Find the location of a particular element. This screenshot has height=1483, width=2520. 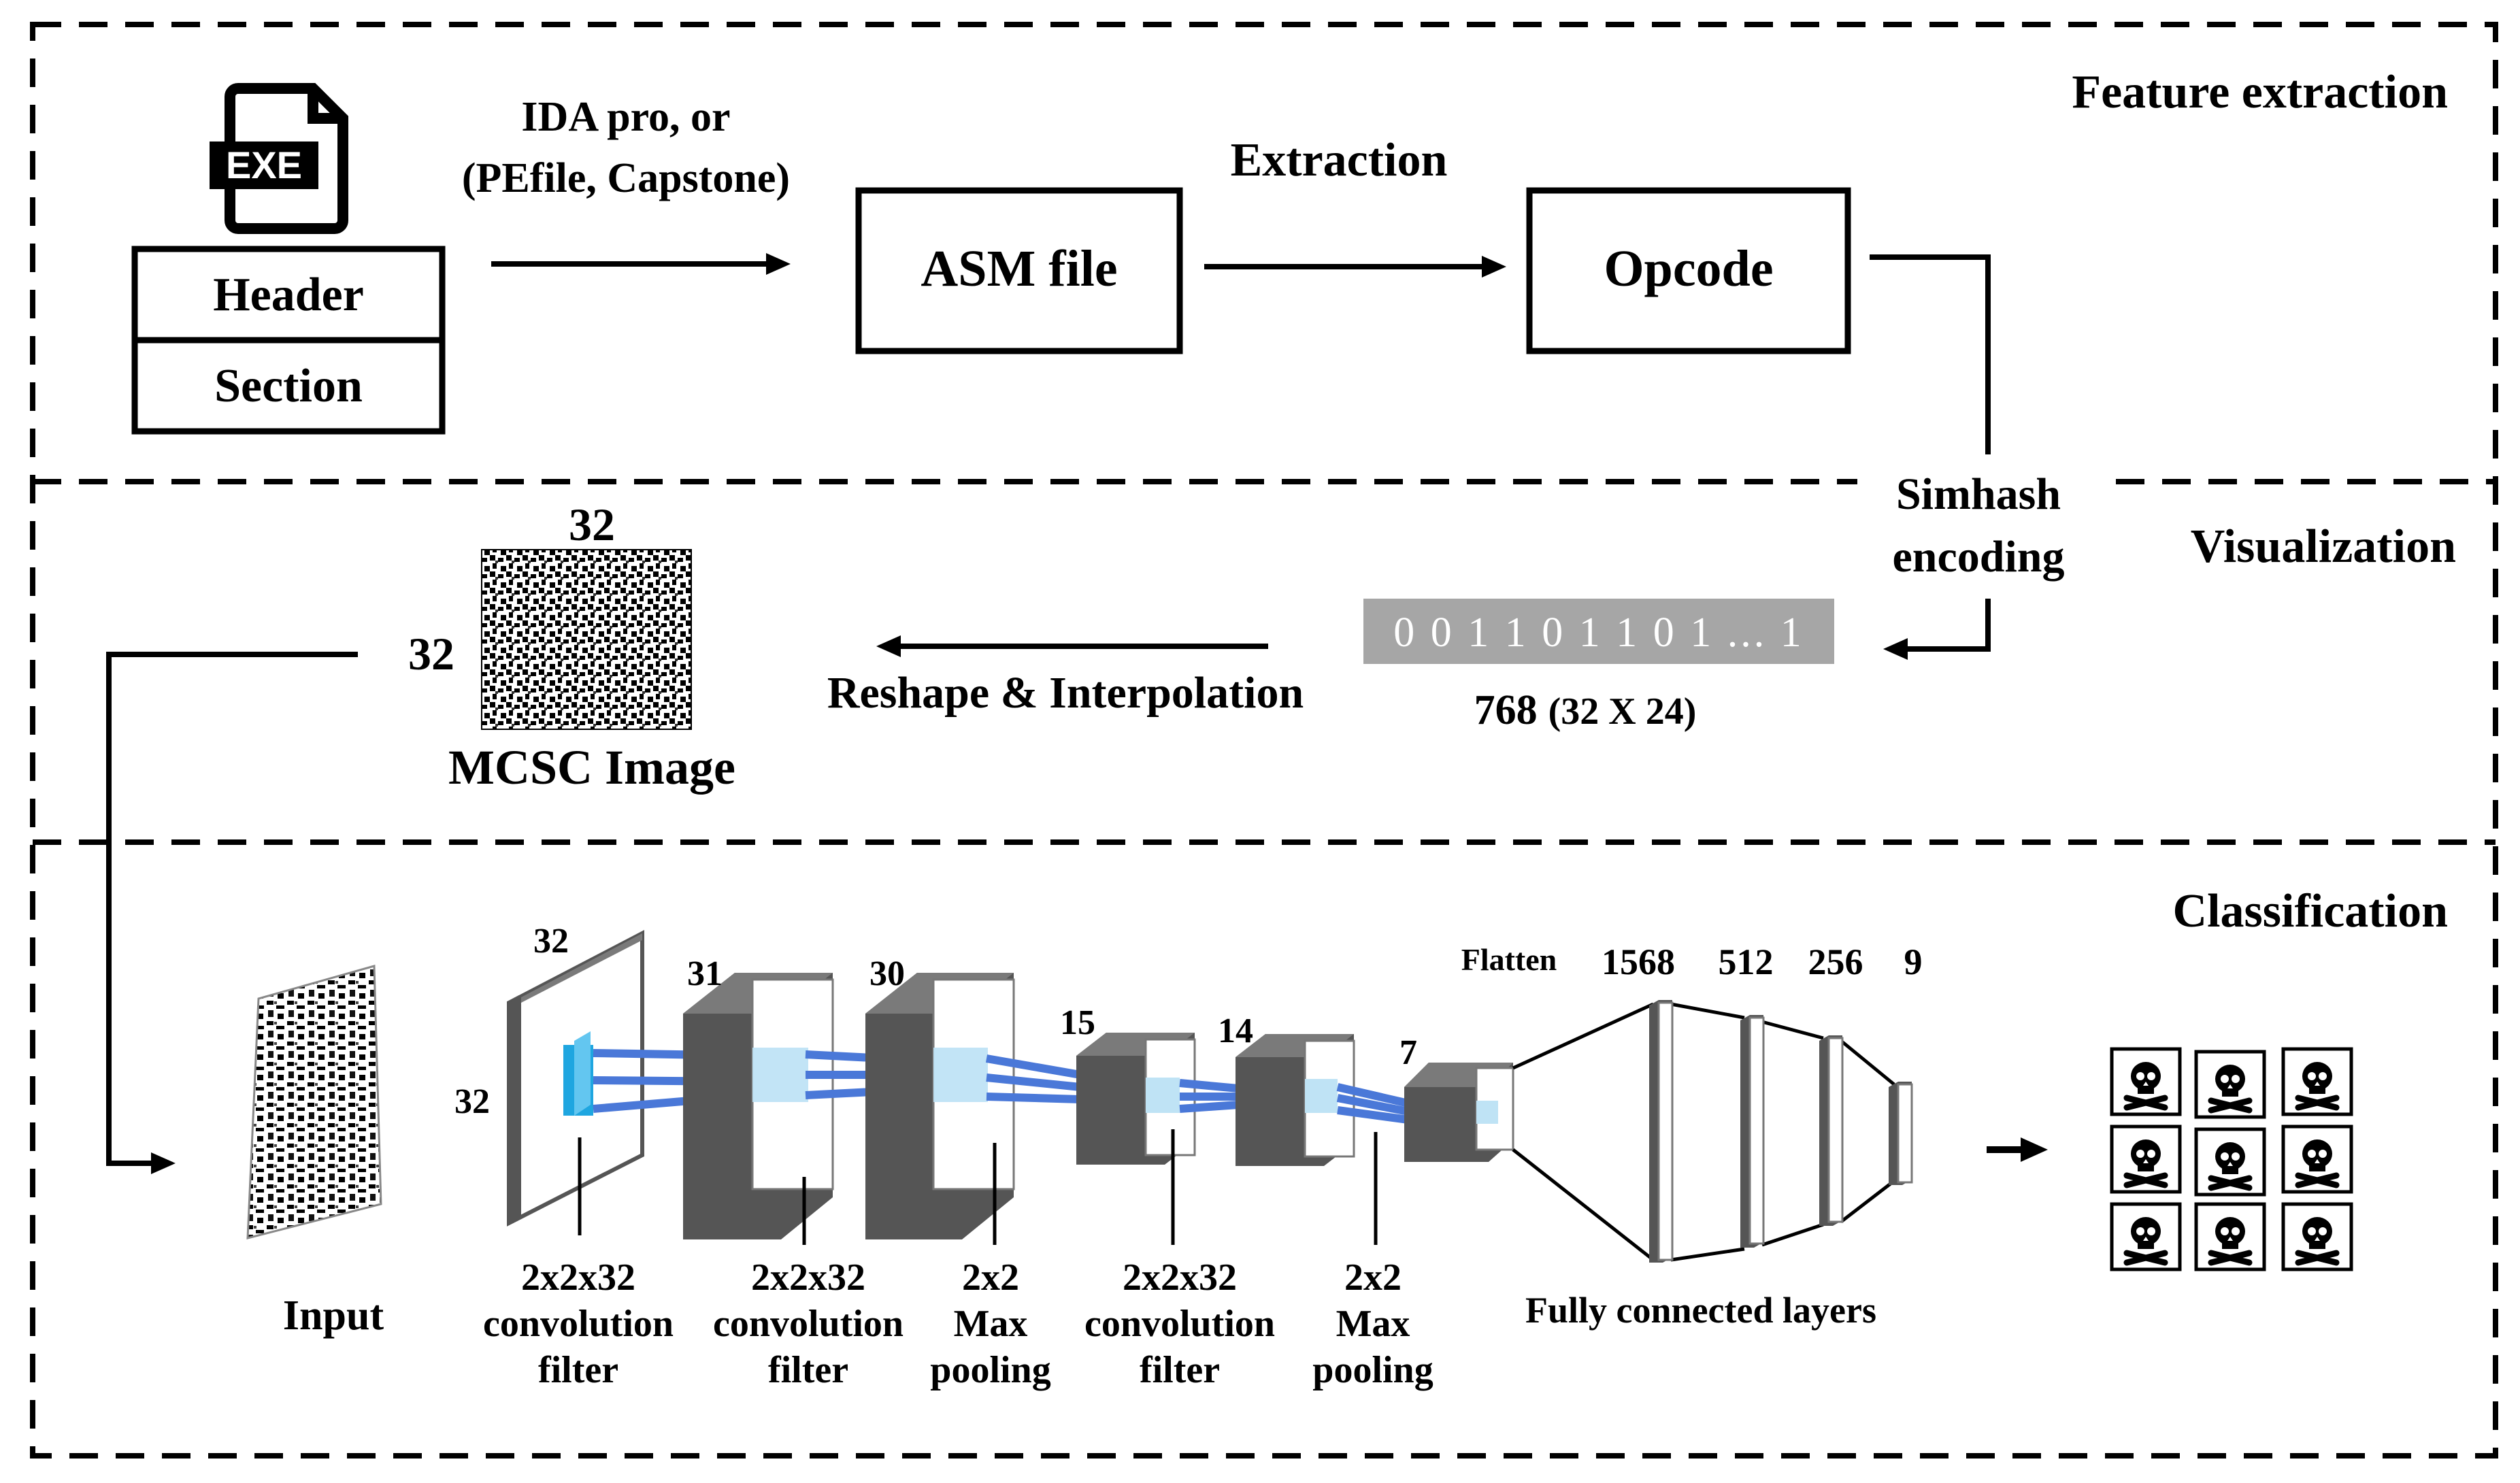

caption-pool1-line3: pooling is located at coordinates (990, 1370).